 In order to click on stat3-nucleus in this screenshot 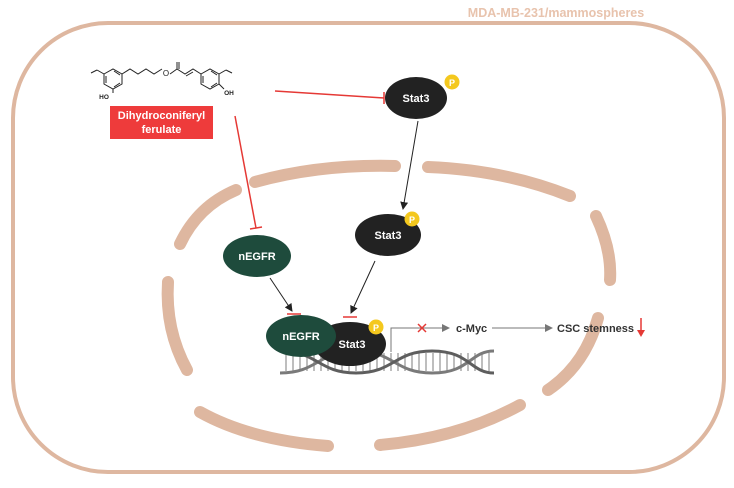, I will do `click(388, 235)`.